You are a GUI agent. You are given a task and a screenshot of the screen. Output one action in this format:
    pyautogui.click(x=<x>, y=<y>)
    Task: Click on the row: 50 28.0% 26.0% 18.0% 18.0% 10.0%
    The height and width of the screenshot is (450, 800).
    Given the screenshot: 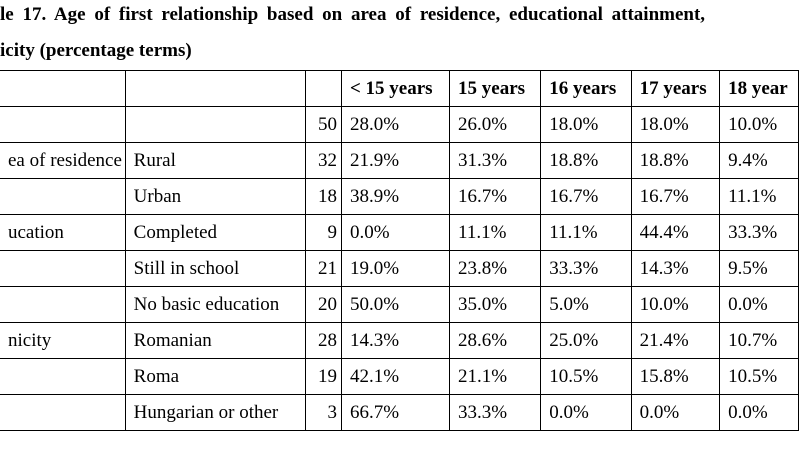 What is the action you would take?
    pyautogui.click(x=399, y=124)
    